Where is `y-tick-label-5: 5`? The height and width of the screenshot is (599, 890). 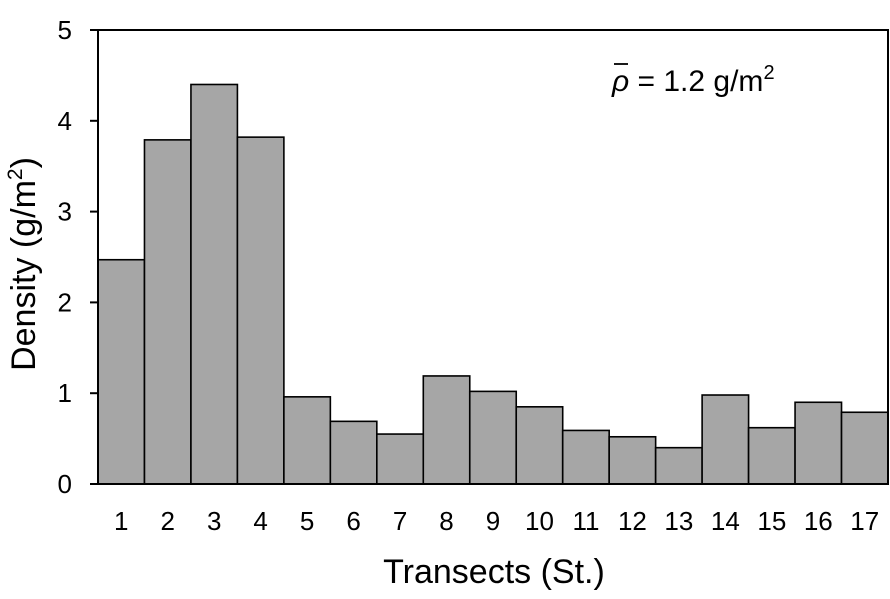 y-tick-label-5: 5 is located at coordinates (65, 30).